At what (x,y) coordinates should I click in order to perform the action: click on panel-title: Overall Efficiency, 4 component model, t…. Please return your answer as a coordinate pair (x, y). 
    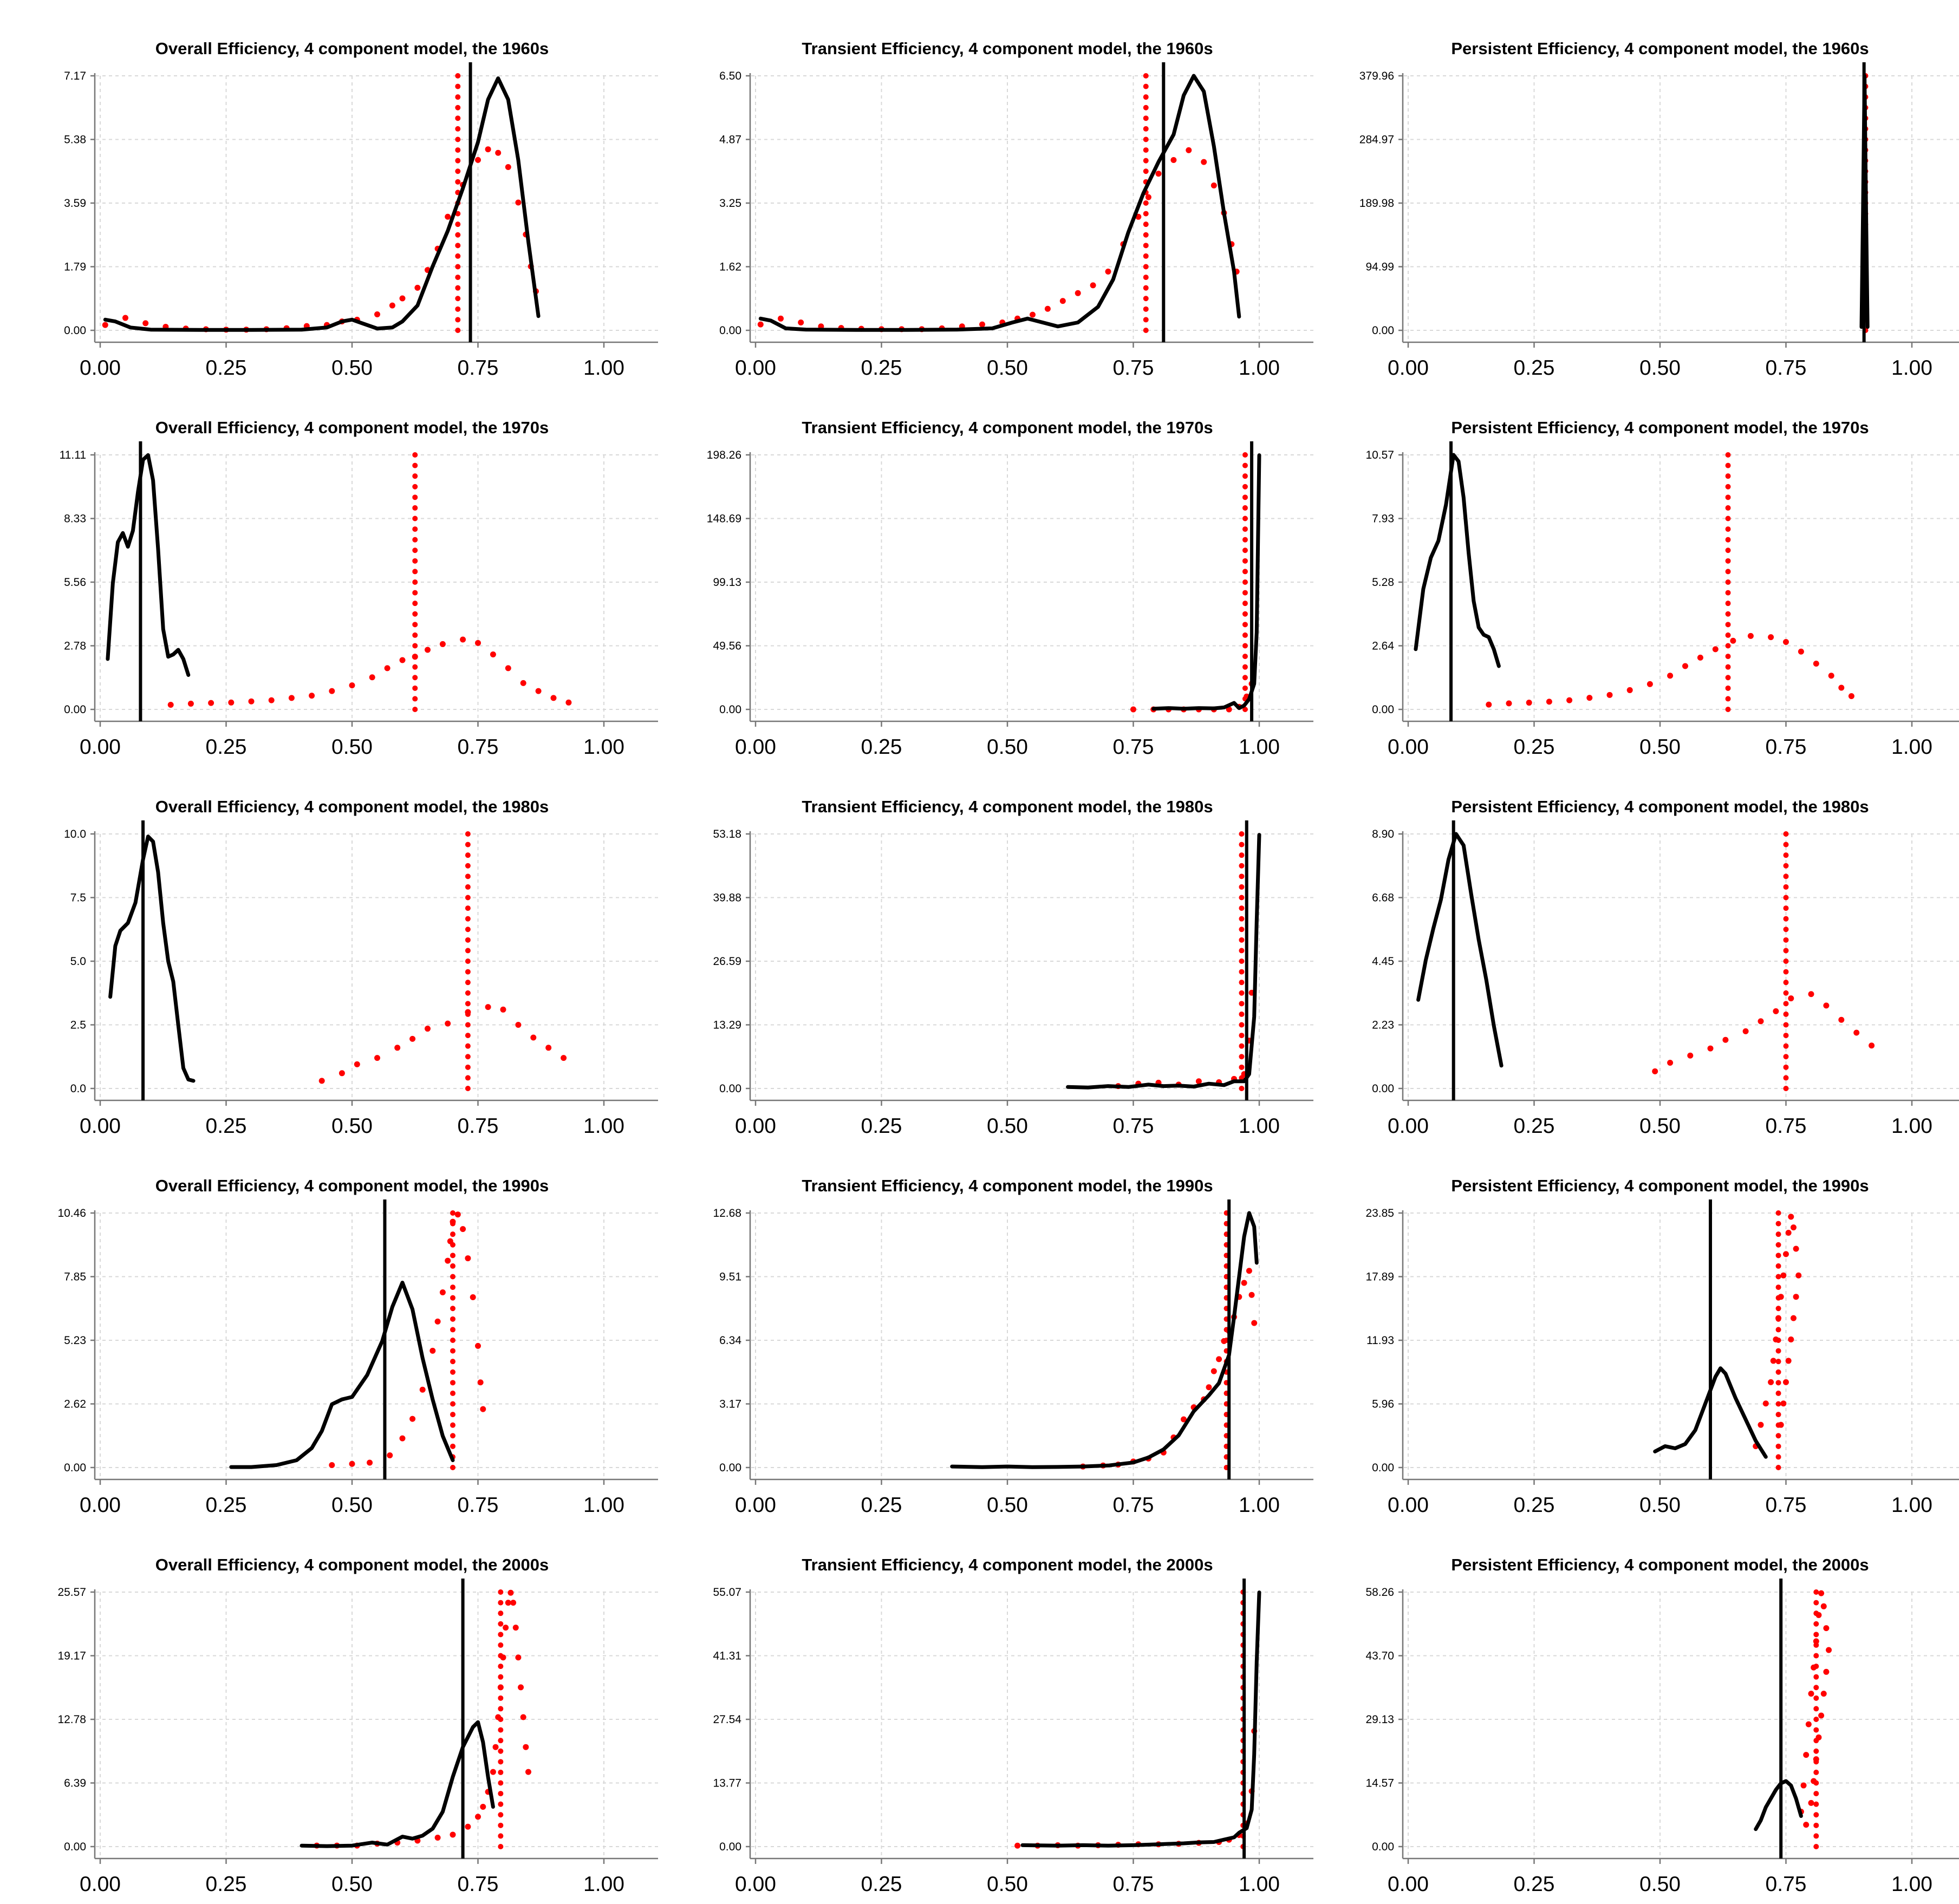
    Looking at the image, I should click on (352, 1564).